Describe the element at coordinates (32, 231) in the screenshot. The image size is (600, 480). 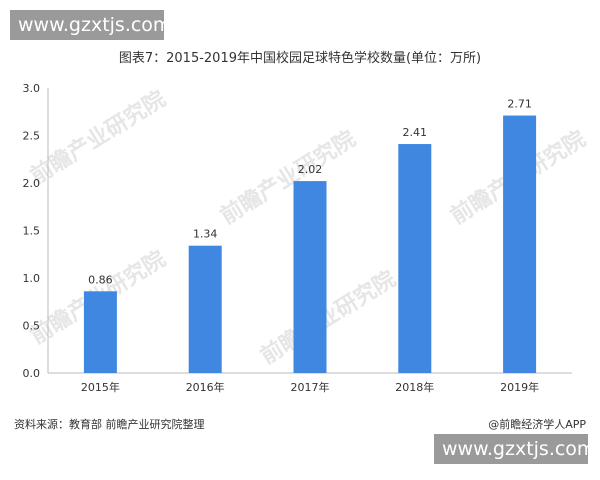
I see `y-tick-label: 1.5` at that location.